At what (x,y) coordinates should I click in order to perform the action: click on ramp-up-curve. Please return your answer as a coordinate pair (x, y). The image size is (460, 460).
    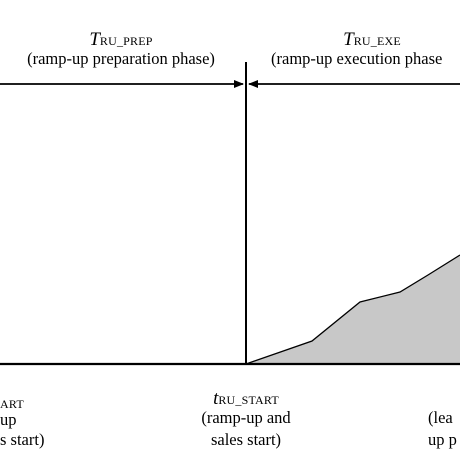
    Looking at the image, I should click on (352, 309).